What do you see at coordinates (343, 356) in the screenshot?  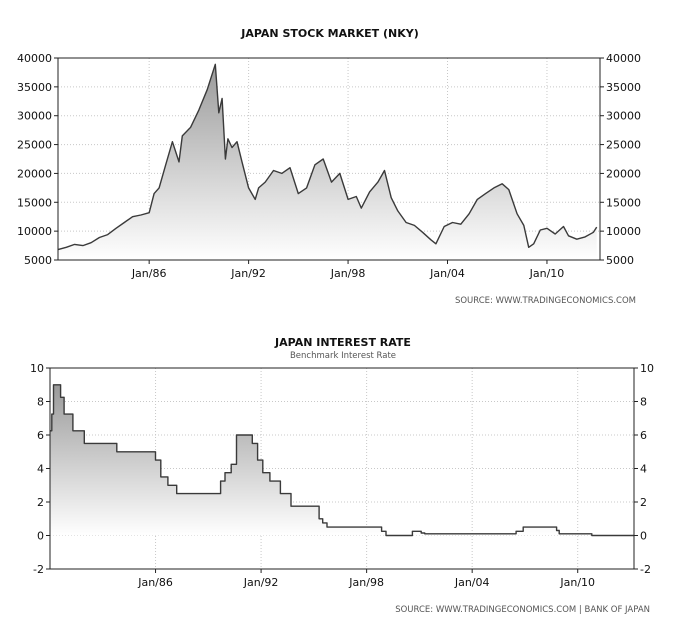 I see `chart-subtitle: Benchmark Interest Rate` at bounding box center [343, 356].